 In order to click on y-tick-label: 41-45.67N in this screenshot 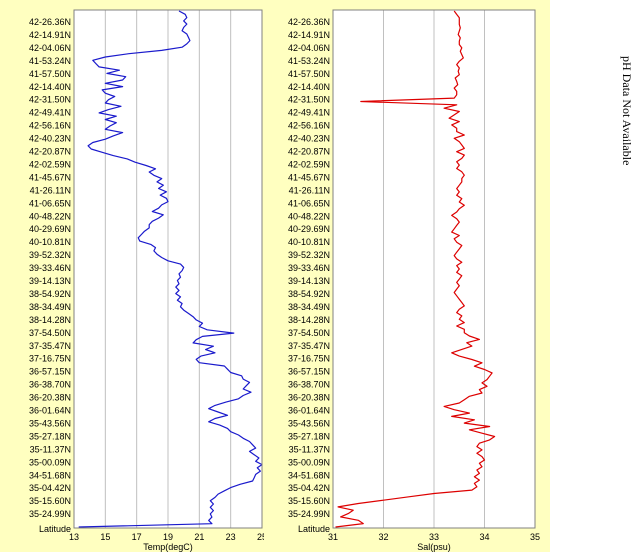, I will do `click(309, 177)`.